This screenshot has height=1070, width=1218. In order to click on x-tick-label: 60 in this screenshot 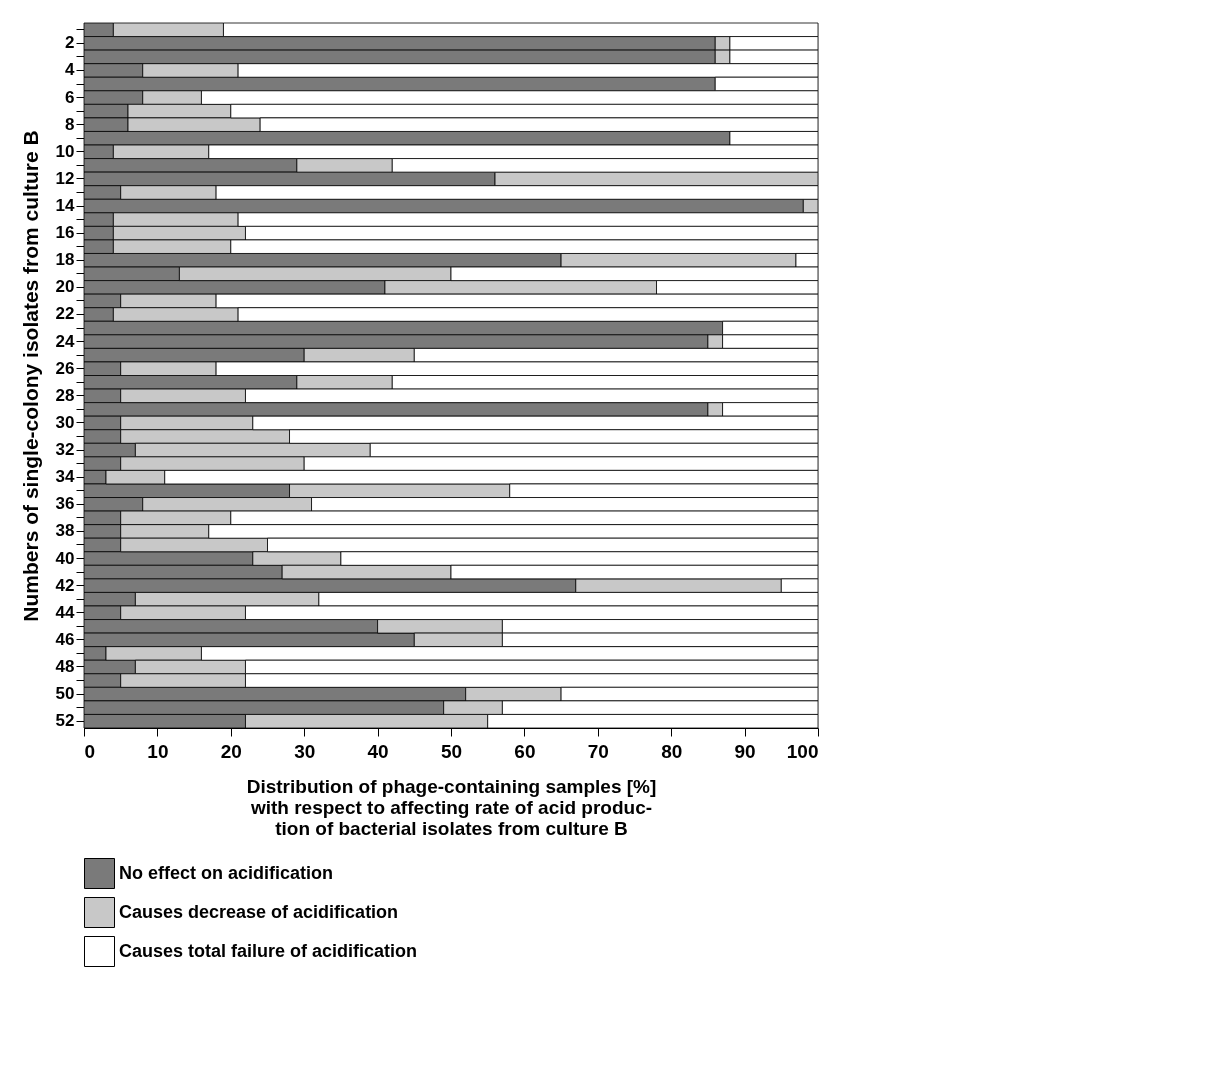, I will do `click(525, 751)`.